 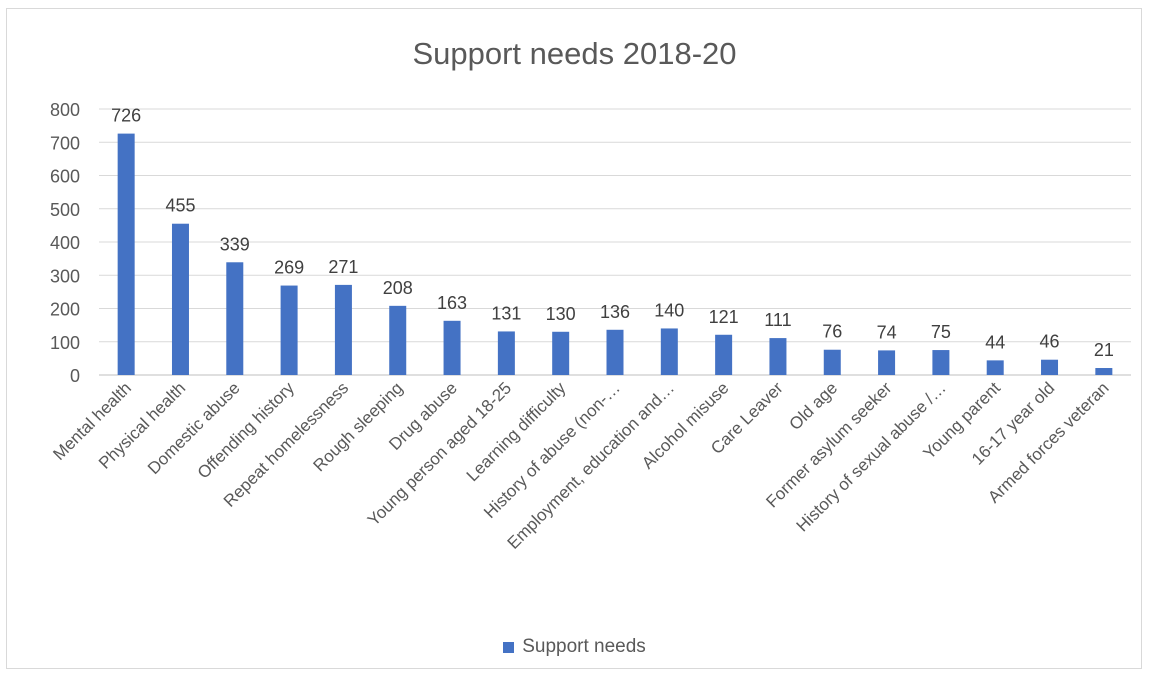 What do you see at coordinates (65, 110) in the screenshot?
I see `y-tick-label: 800` at bounding box center [65, 110].